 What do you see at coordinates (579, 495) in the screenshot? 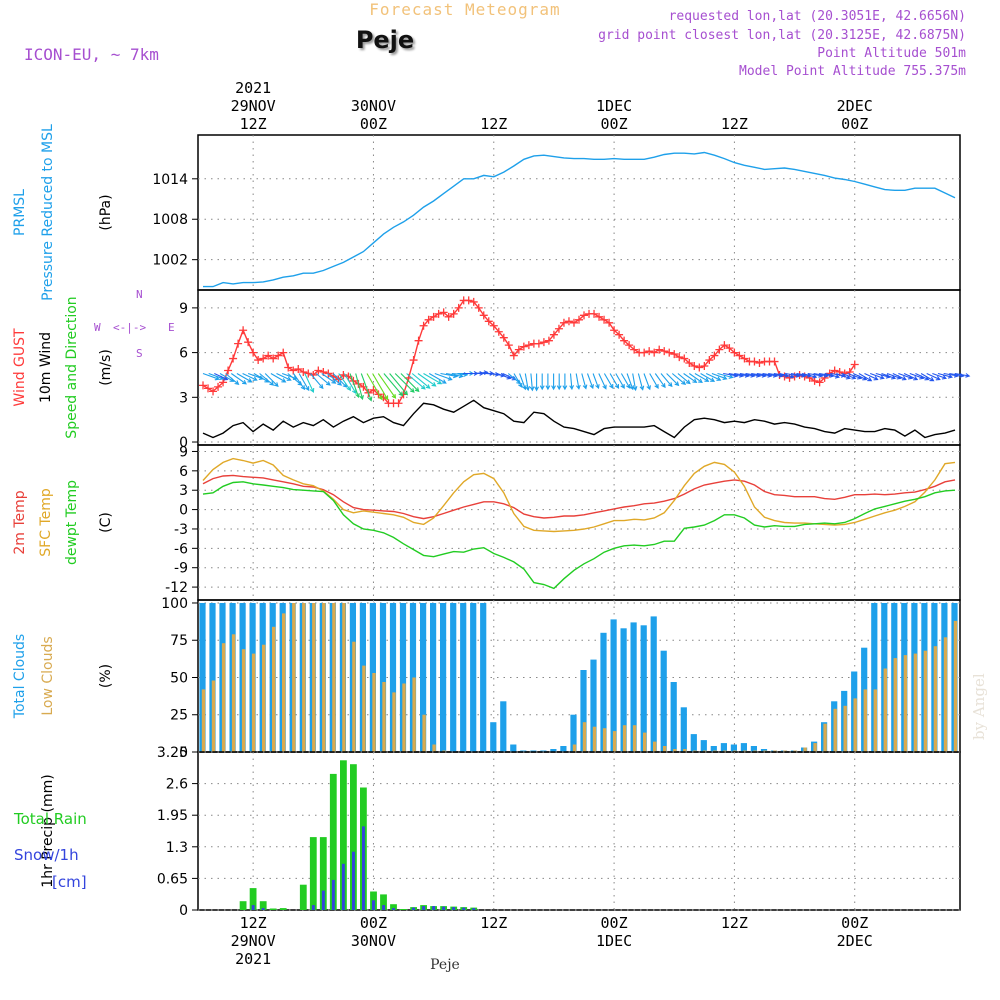
I see `temperature-series-line` at bounding box center [579, 495].